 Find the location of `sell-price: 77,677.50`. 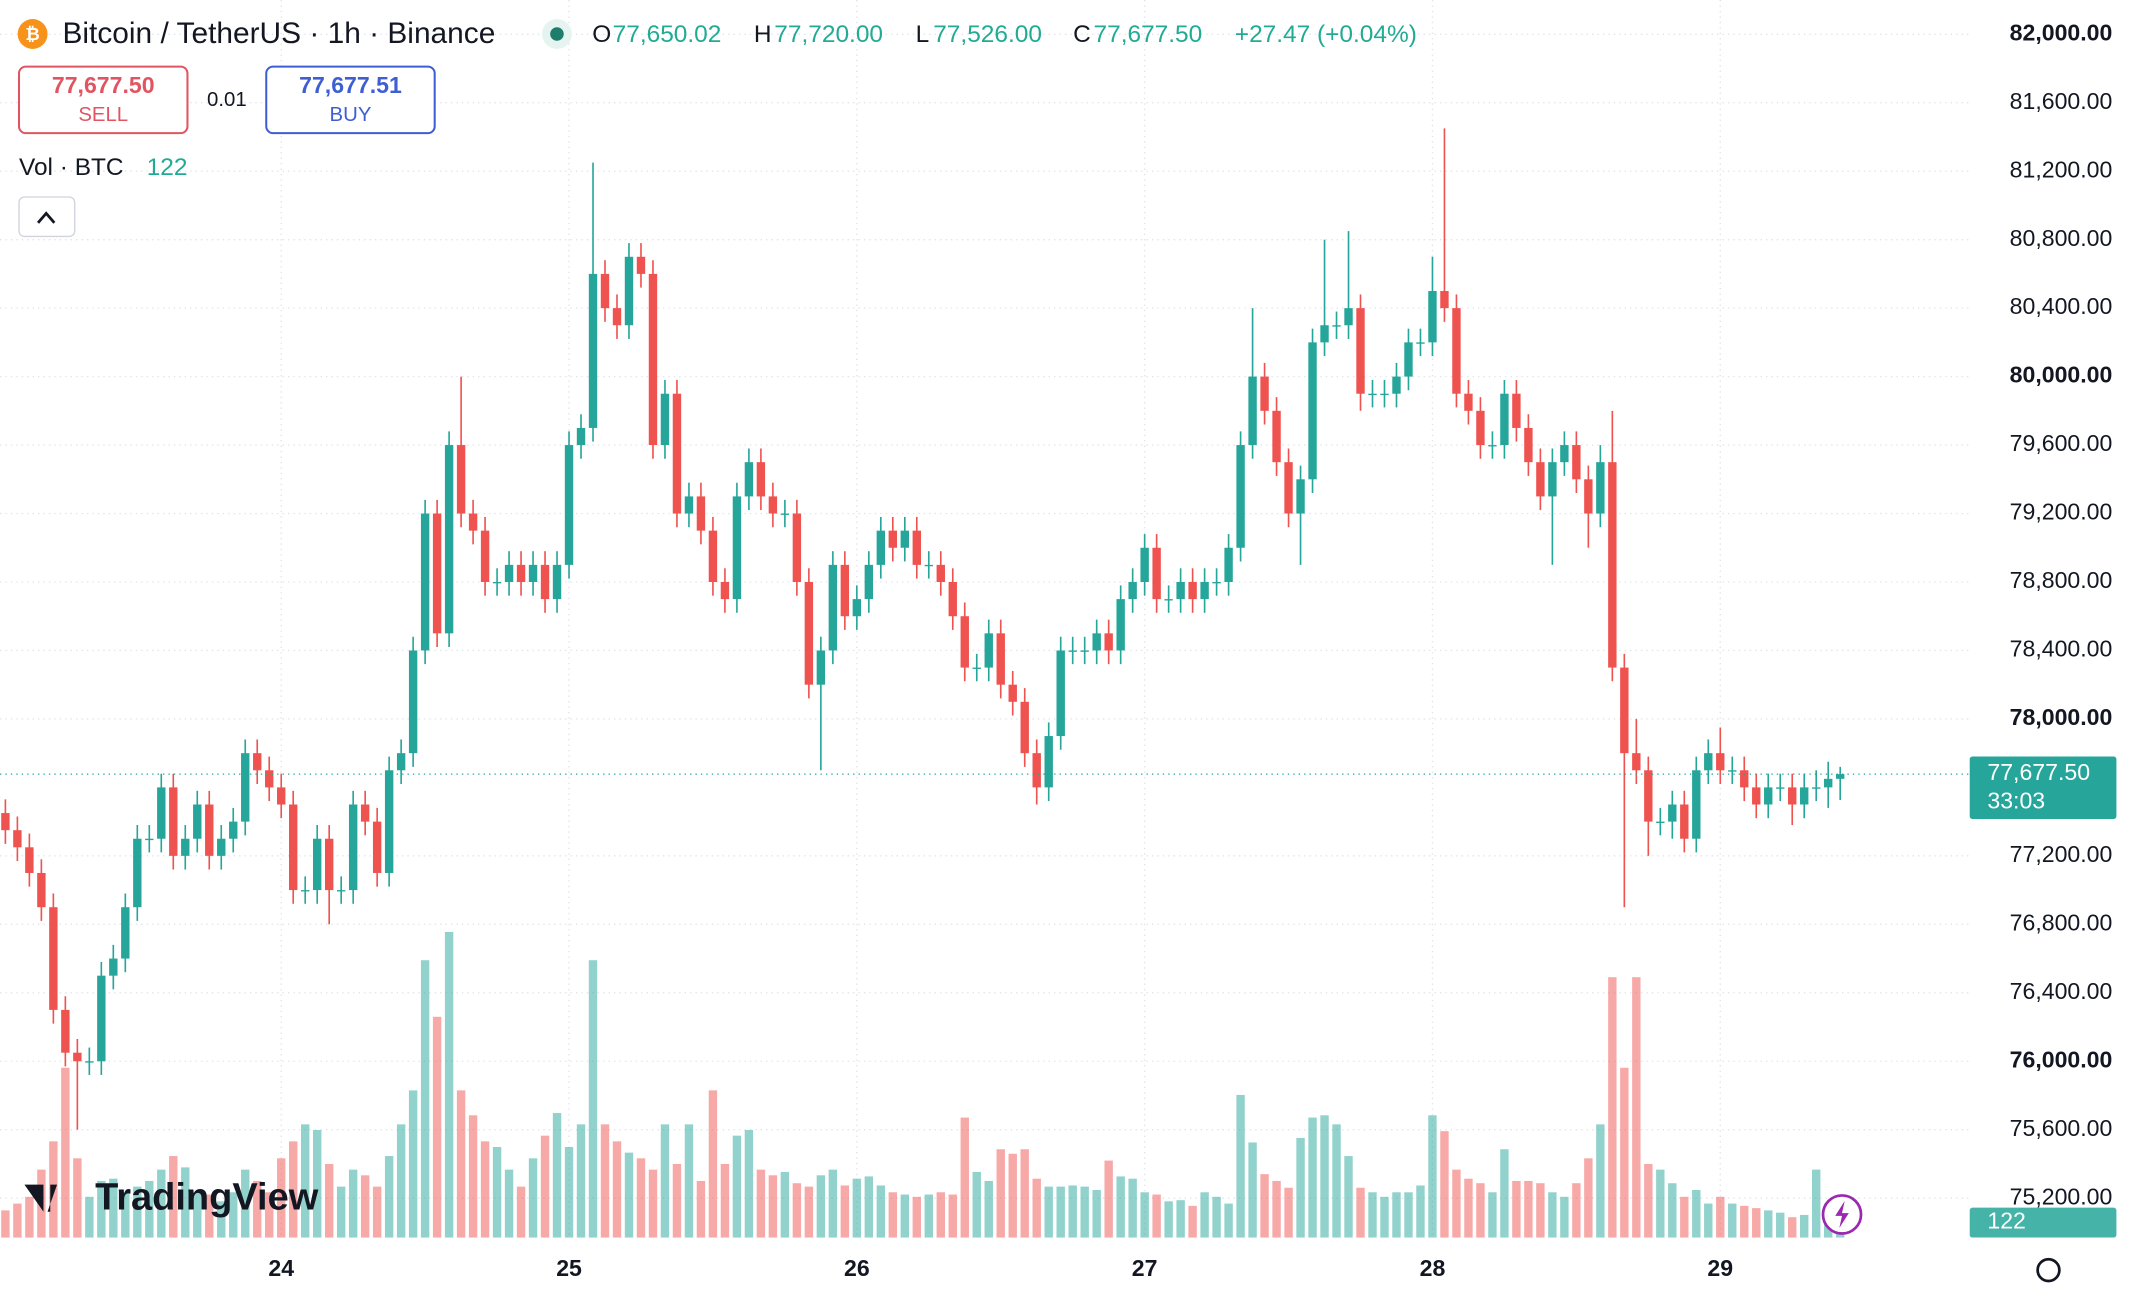

sell-price: 77,677.50 is located at coordinates (103, 85).